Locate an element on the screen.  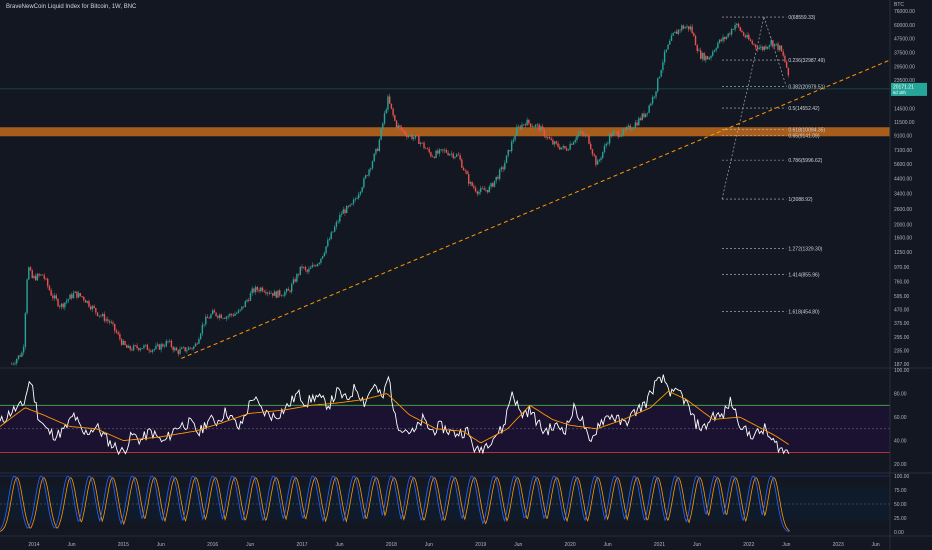
stoch-d-line is located at coordinates (395, 504).